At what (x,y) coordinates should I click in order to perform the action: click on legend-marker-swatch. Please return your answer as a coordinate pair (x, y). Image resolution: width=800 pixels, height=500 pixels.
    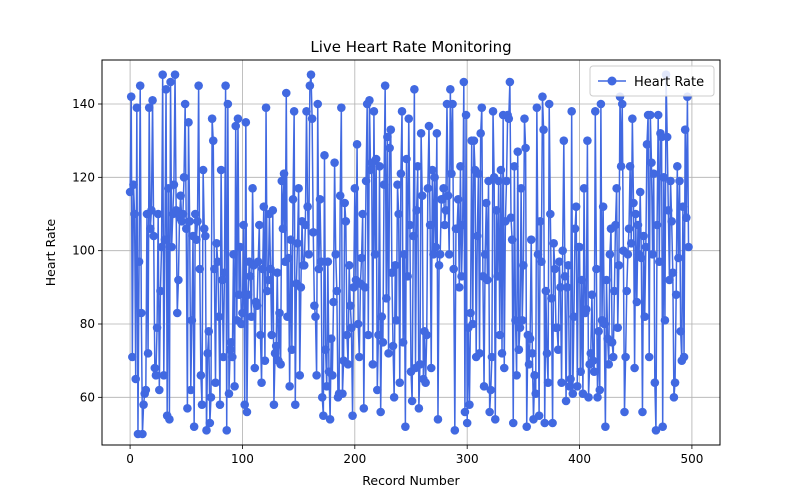
    Looking at the image, I should click on (612, 81).